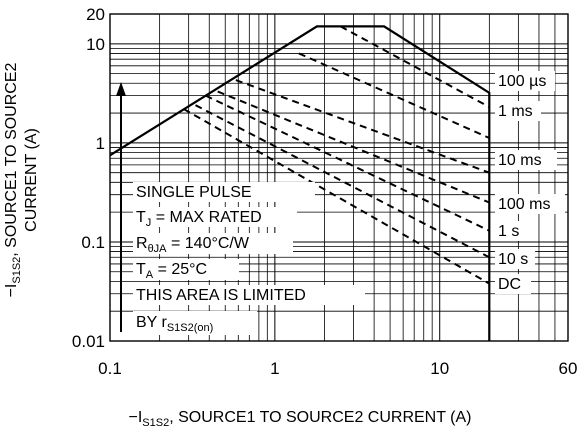 This screenshot has height=433, width=584. What do you see at coordinates (568, 368) in the screenshot?
I see `x-tick-label: 60` at bounding box center [568, 368].